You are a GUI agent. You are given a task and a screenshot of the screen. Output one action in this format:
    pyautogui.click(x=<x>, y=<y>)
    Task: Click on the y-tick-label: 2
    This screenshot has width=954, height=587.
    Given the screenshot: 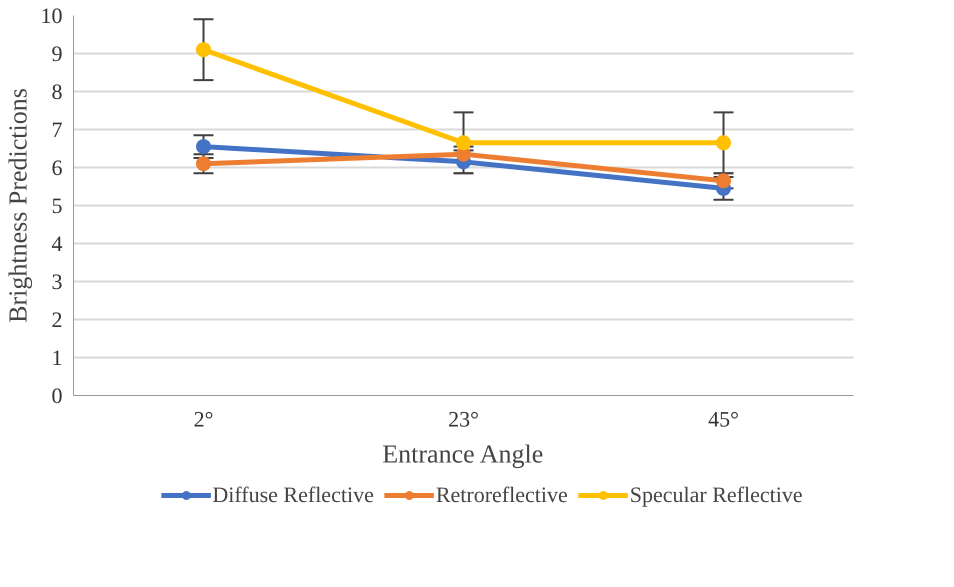 What is the action you would take?
    pyautogui.click(x=57, y=319)
    